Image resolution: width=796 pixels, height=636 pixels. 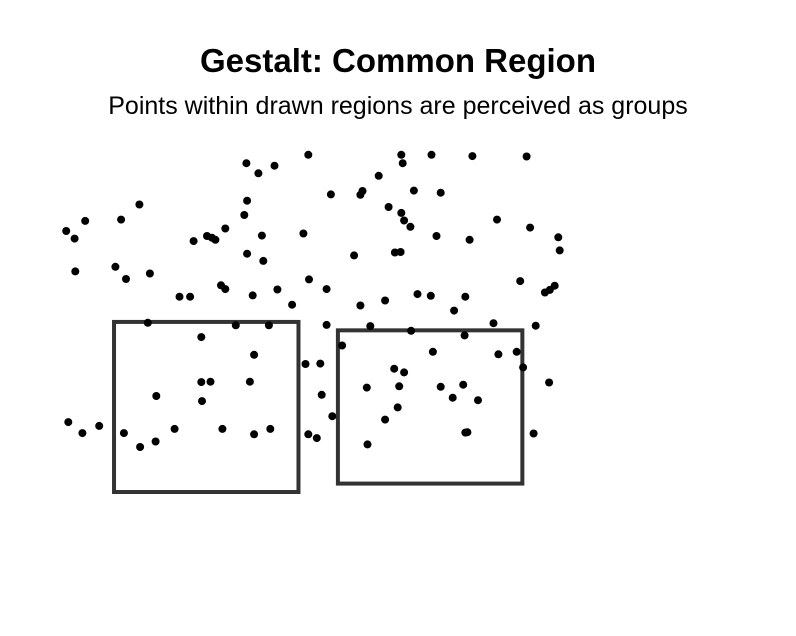 I want to click on regions-layer, so click(x=318, y=407).